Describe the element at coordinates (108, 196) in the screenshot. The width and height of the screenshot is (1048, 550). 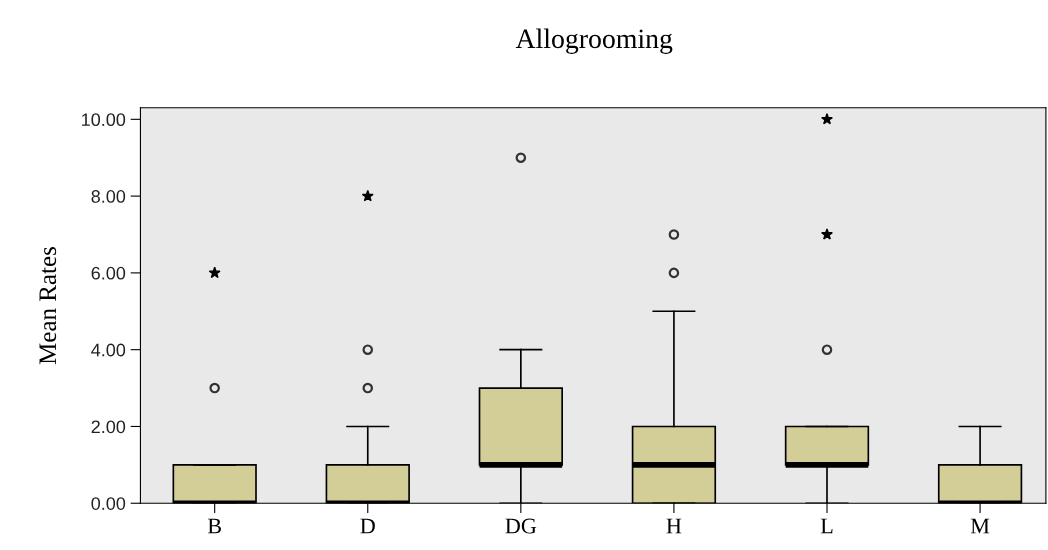
I see `y-tick-label: 8.00` at that location.